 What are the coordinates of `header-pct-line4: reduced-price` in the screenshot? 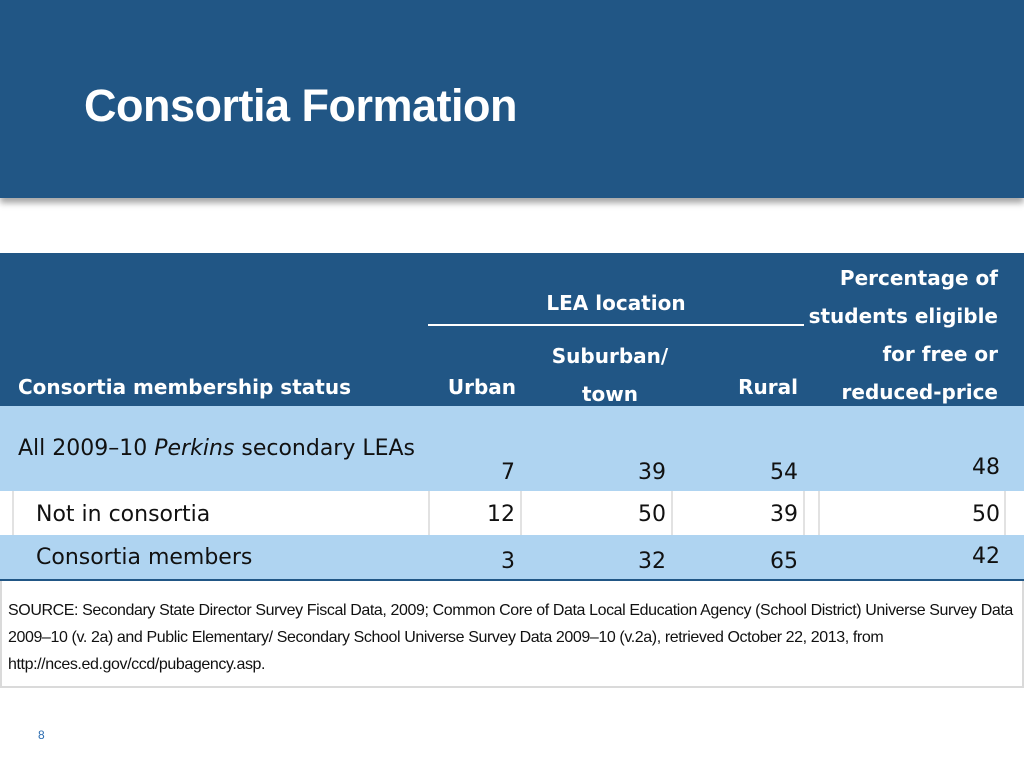 It's located at (919, 392).